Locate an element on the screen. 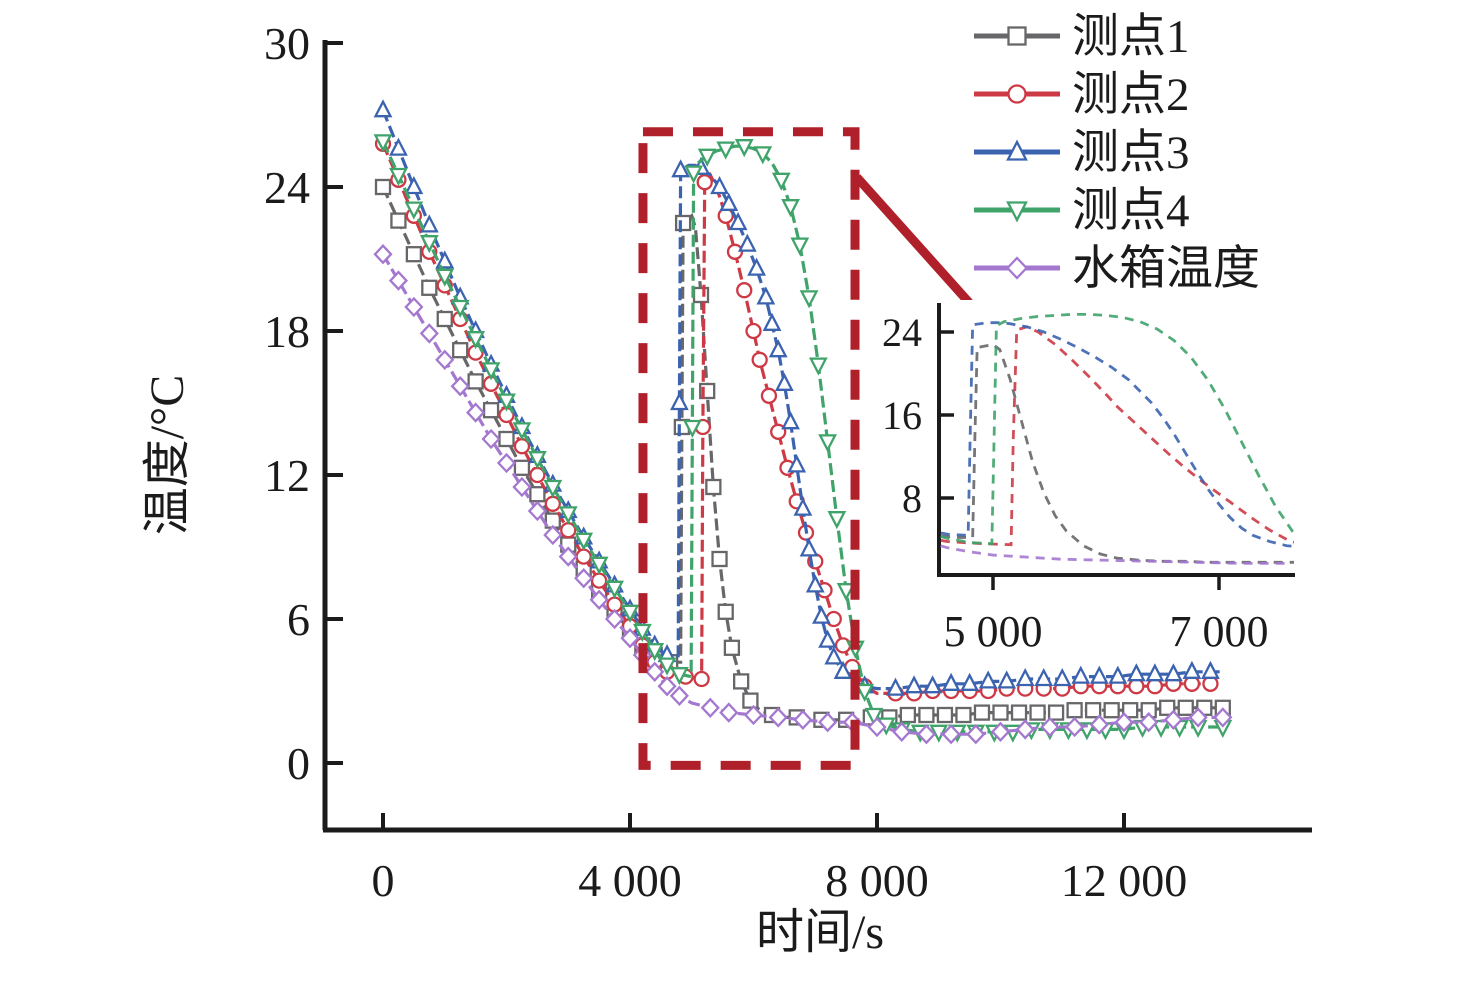 Image resolution: width=1476 pixels, height=984 pixels. legend-item-point-4: 测点4 is located at coordinates (1082, 211).